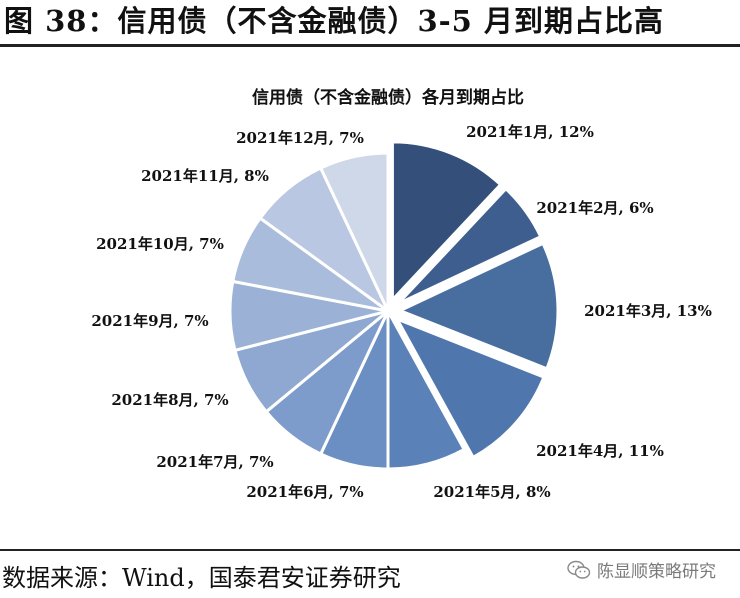 Image resolution: width=740 pixels, height=598 pixels. What do you see at coordinates (304, 492) in the screenshot?
I see `slice-label-6: 2021年6月, 7%` at bounding box center [304, 492].